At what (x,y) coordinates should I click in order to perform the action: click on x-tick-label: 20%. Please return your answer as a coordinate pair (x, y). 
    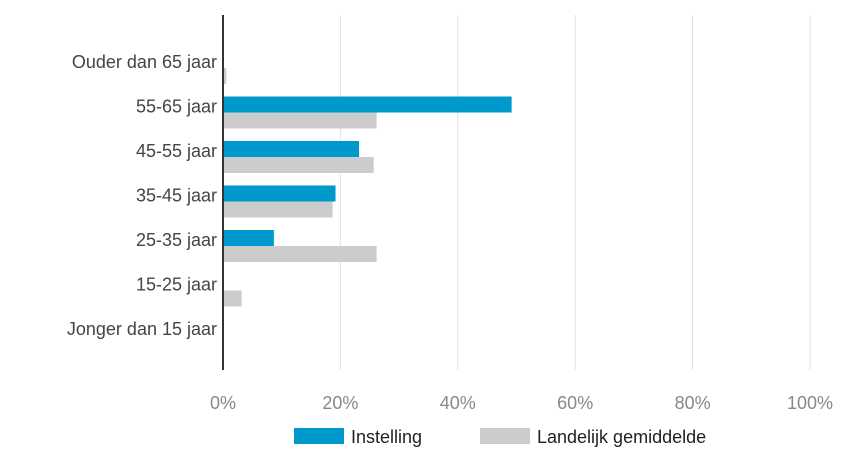
    Looking at the image, I should click on (340, 403).